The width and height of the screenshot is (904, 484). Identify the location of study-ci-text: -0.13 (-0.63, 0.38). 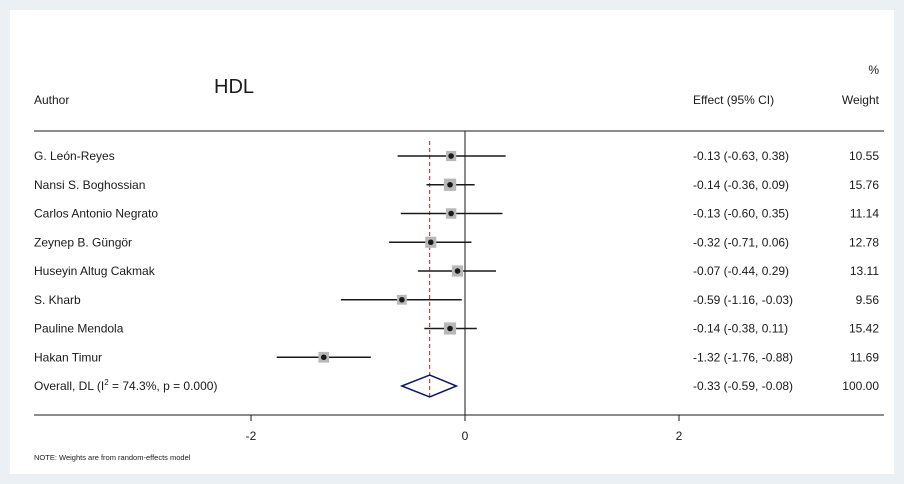
(741, 156).